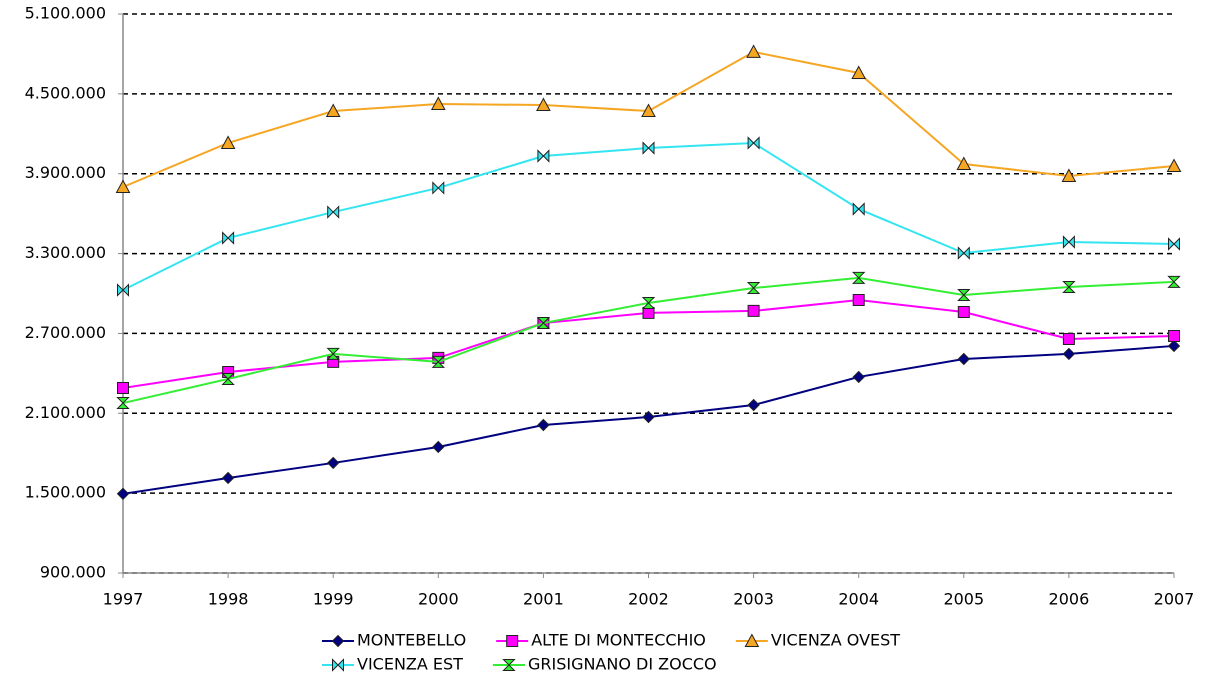 The width and height of the screenshot is (1206, 679). I want to click on y-tick-label: 2.100.000, so click(65, 412).